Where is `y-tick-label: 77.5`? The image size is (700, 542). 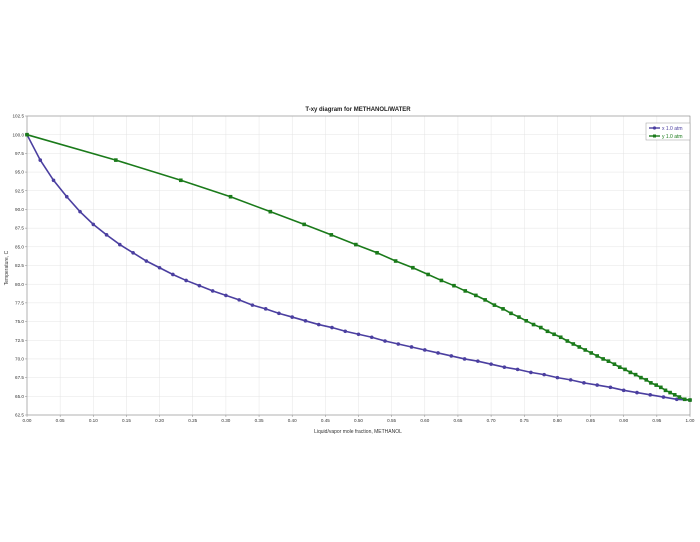
y-tick-label: 77.5 is located at coordinates (19, 302).